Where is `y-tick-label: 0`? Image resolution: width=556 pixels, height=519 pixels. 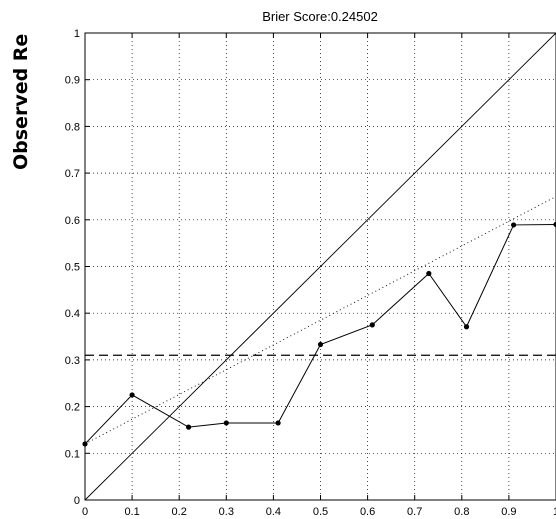 y-tick-label: 0 is located at coordinates (77, 501).